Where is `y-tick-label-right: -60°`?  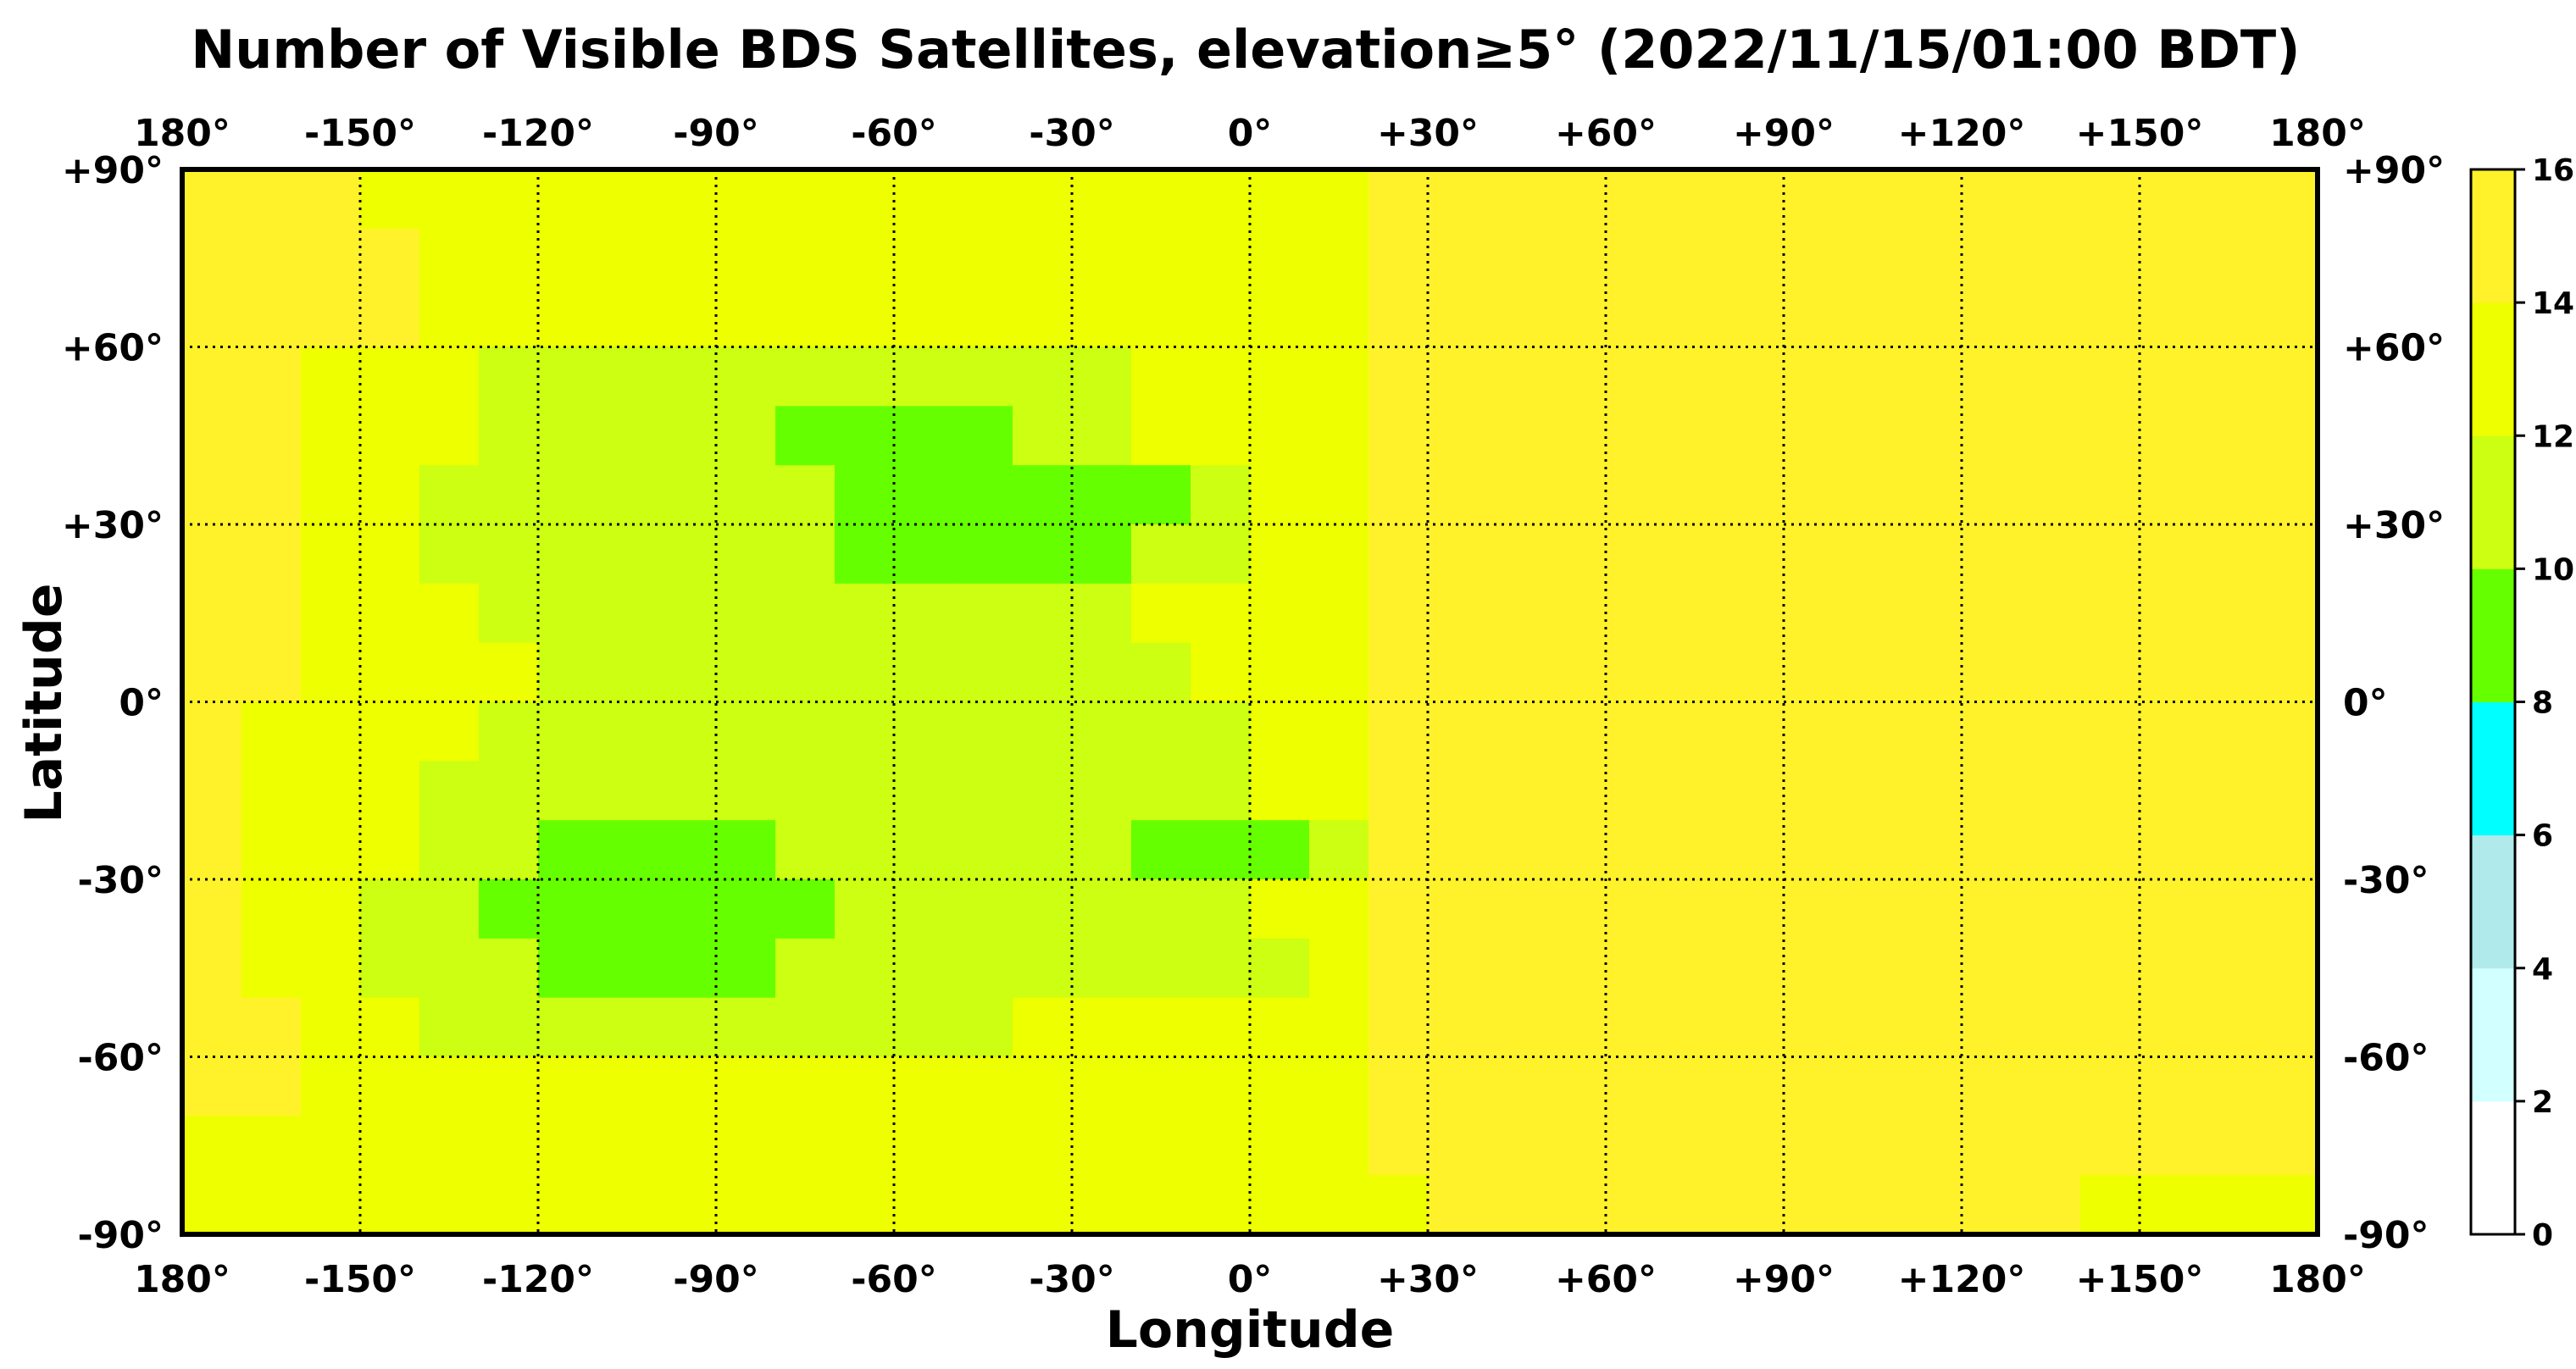 y-tick-label-right: -60° is located at coordinates (2386, 1058).